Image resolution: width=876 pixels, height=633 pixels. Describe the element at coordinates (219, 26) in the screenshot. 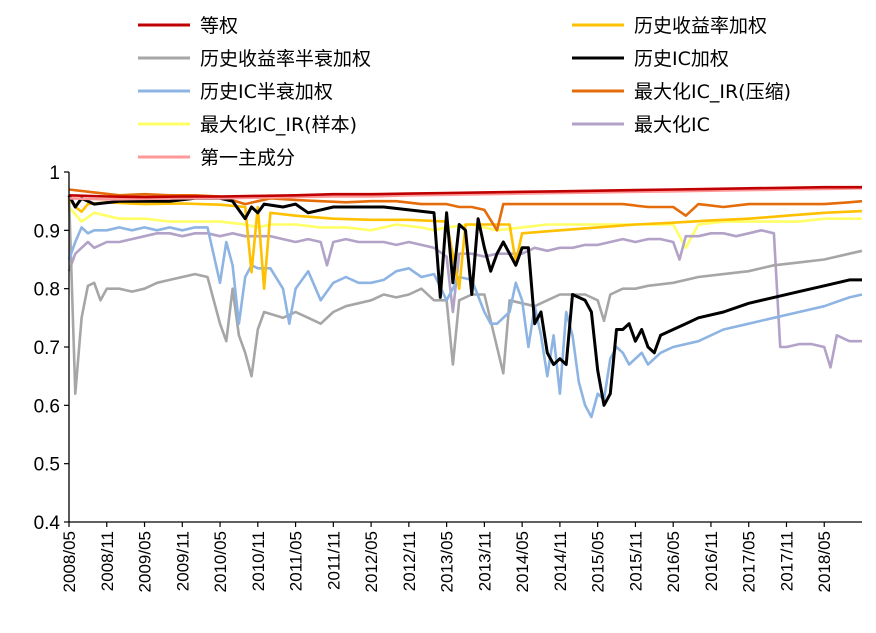

I see `legend-label: 等权` at that location.